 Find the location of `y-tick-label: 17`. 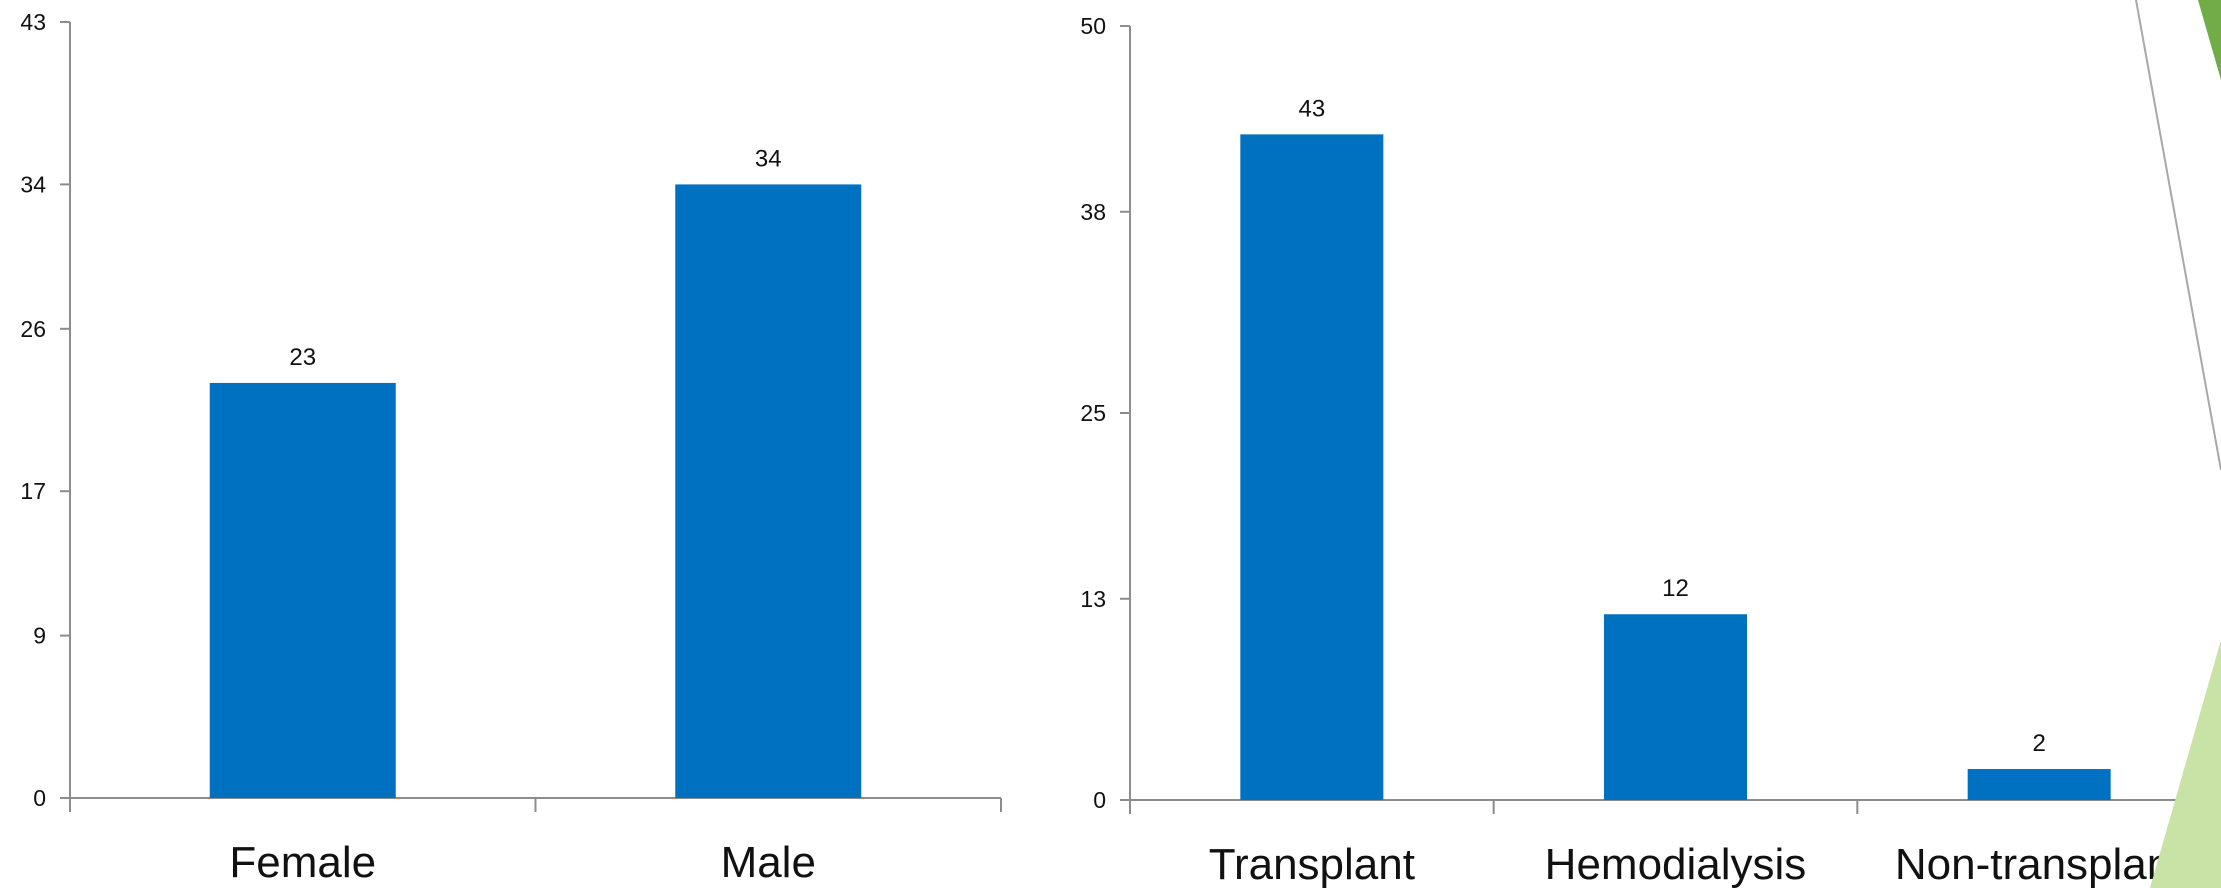

y-tick-label: 17 is located at coordinates (33, 491).